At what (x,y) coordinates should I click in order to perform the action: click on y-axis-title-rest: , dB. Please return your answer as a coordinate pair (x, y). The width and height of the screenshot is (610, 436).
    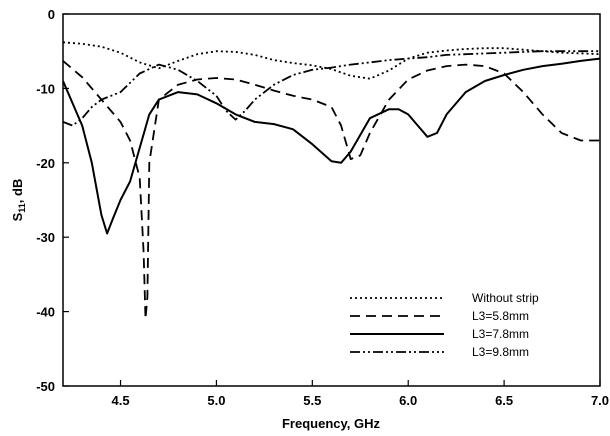
    Looking at the image, I should click on (17, 191).